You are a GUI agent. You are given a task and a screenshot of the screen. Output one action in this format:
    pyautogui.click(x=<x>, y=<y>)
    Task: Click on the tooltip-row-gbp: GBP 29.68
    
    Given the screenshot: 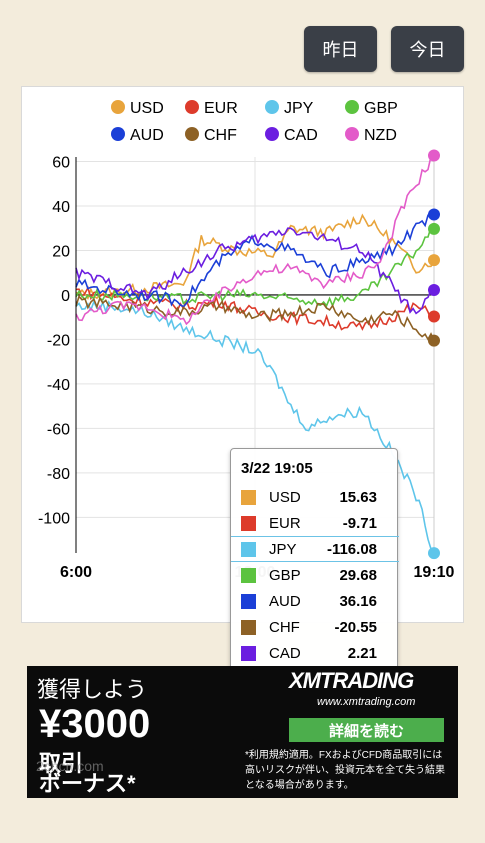 What is the action you would take?
    pyautogui.click(x=315, y=575)
    